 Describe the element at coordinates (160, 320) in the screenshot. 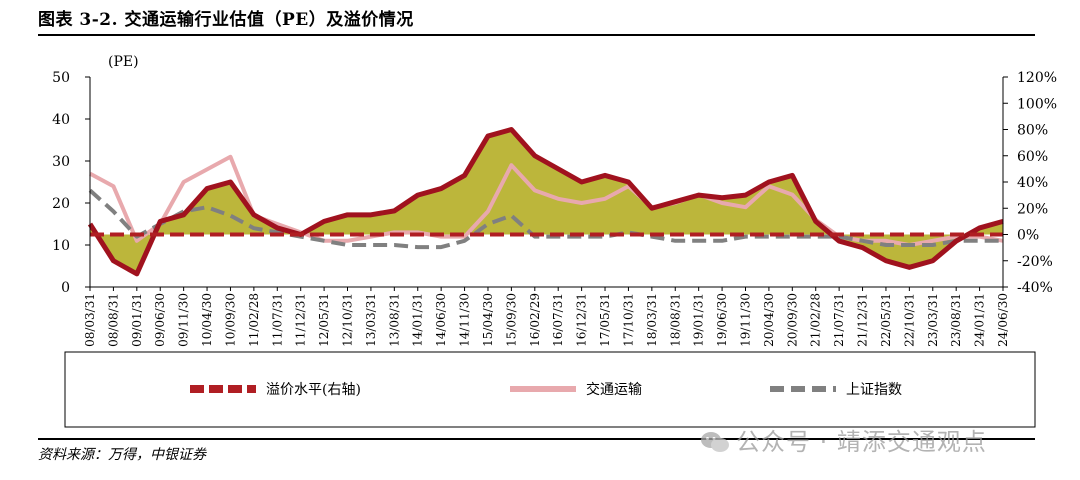

I see `x-tick-label: 09/06/30` at that location.